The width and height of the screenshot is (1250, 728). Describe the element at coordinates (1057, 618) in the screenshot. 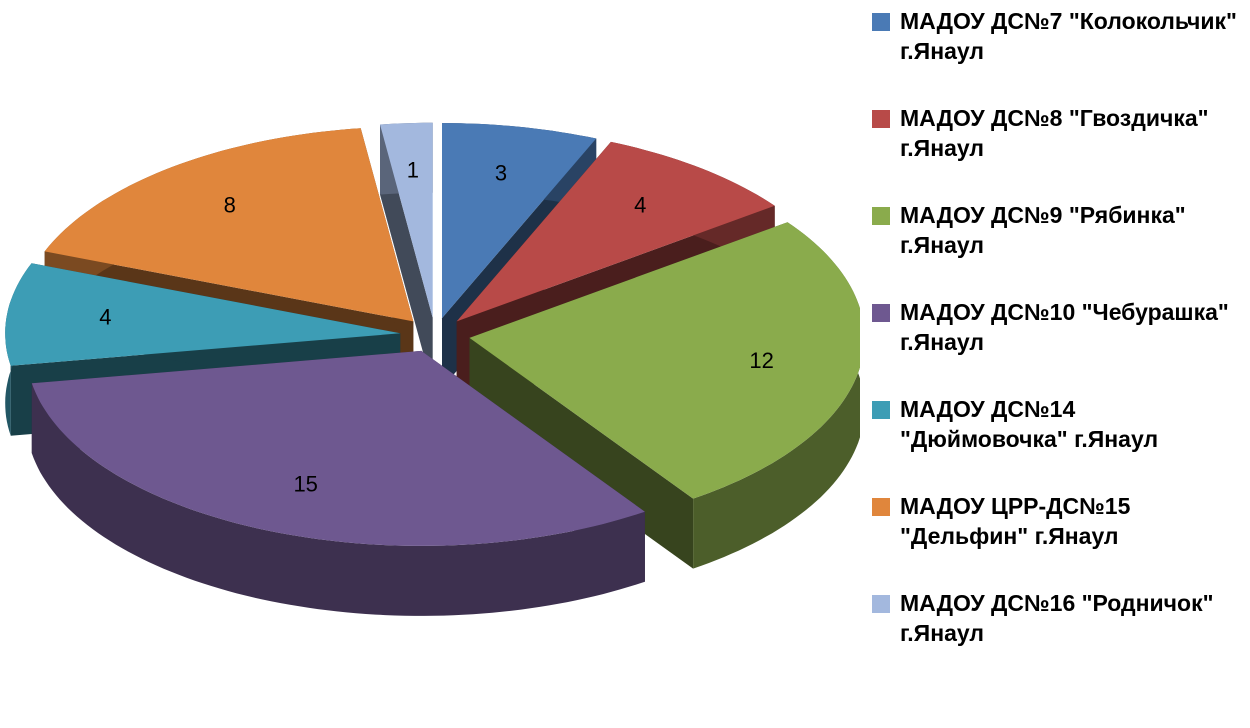

I see `legend-label: МАДОУ ДС№16 "Родничок" г.Янаул` at that location.